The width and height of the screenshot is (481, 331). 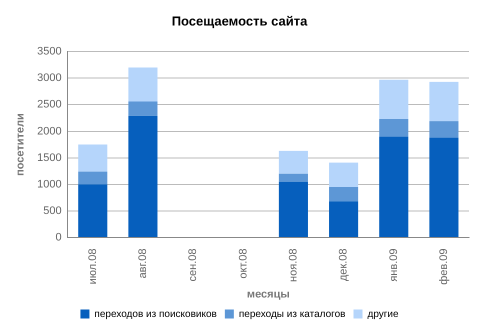 I want to click on y-axis-title: посетители, so click(x=20, y=144).